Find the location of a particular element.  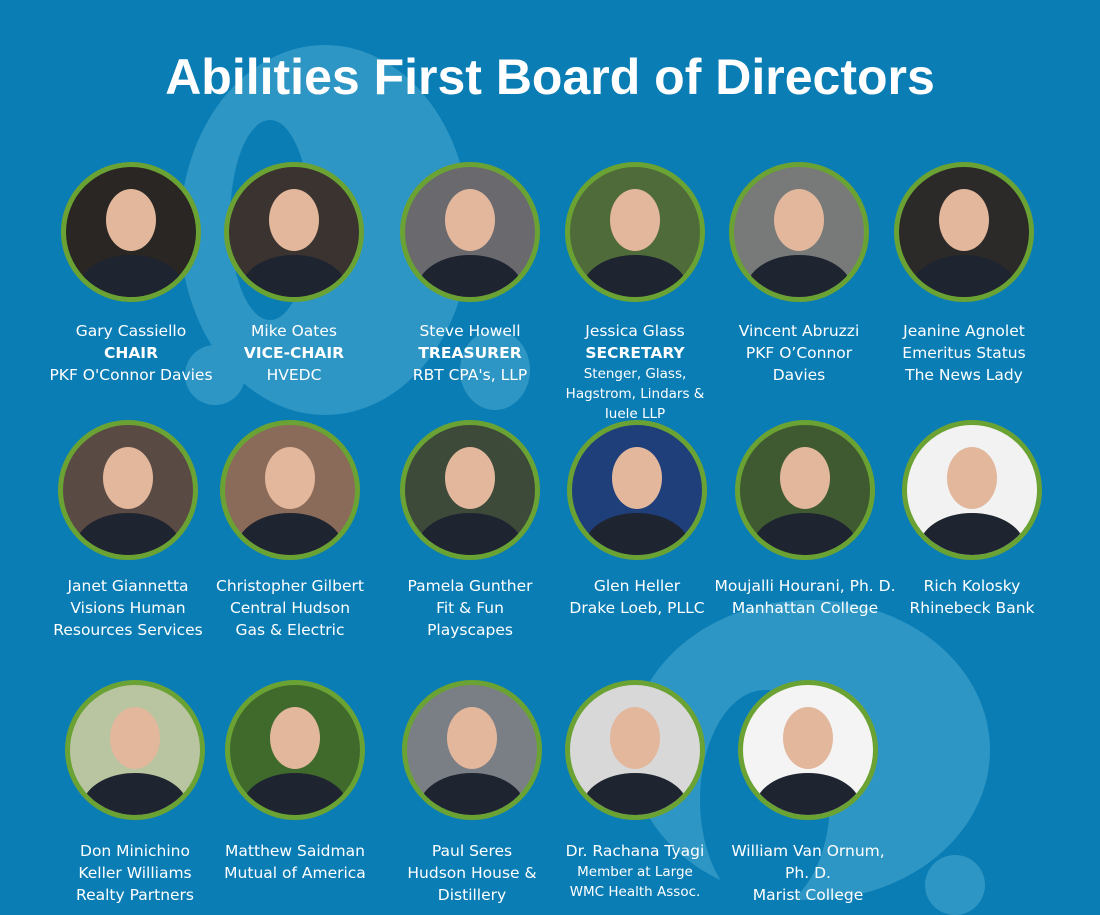

member-affiliation: RBT CPA's, LLP is located at coordinates (470, 375).